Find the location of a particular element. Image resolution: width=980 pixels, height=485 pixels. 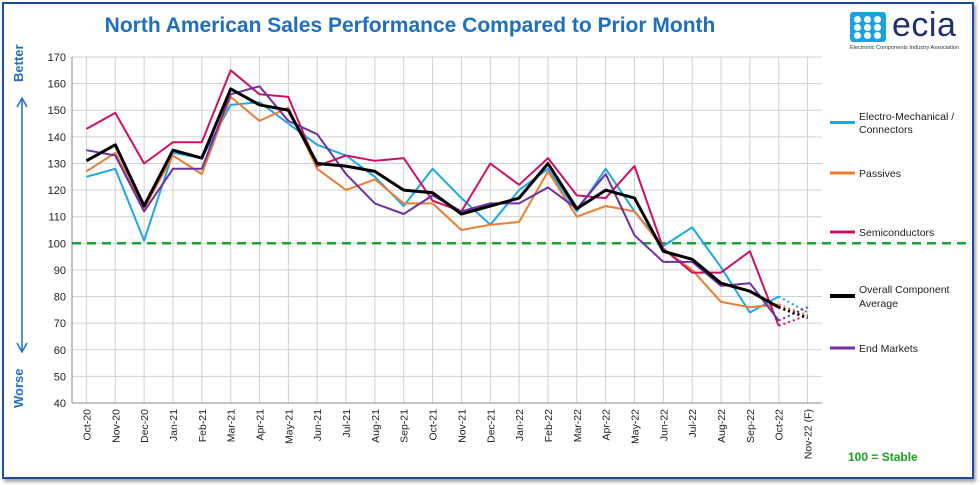

ecia-logo-word: ecia is located at coordinates (924, 25).